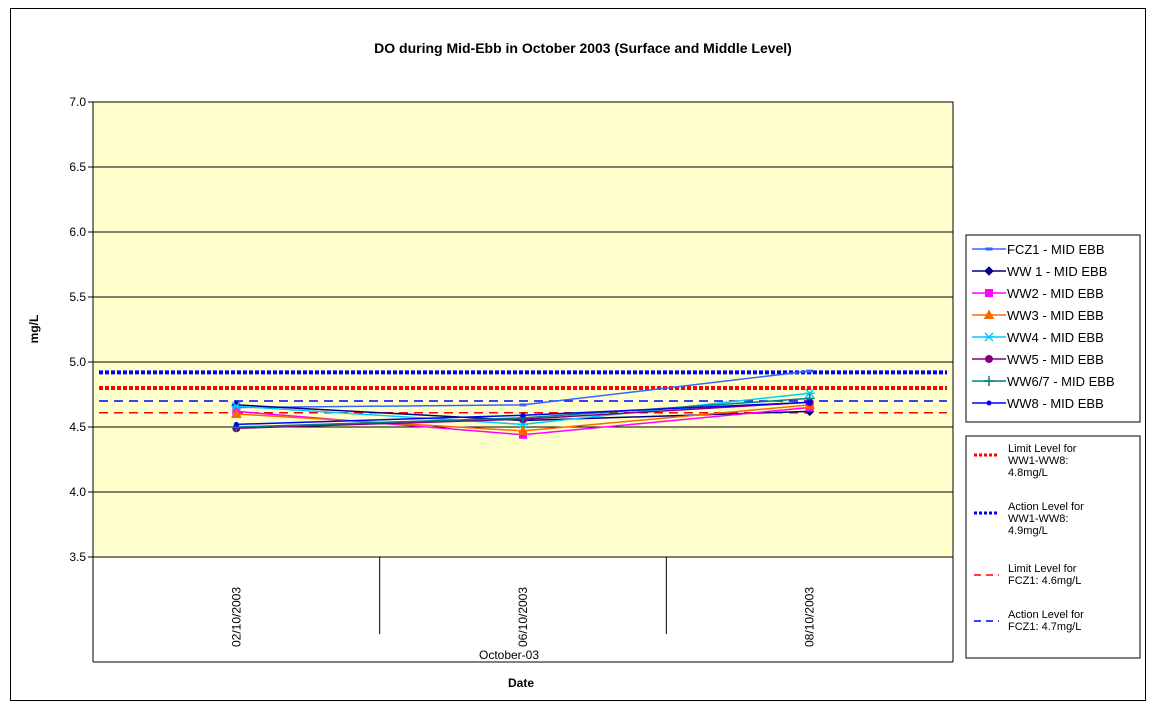  Describe the element at coordinates (77, 427) in the screenshot. I see `y-tick-label: 4.5` at that location.